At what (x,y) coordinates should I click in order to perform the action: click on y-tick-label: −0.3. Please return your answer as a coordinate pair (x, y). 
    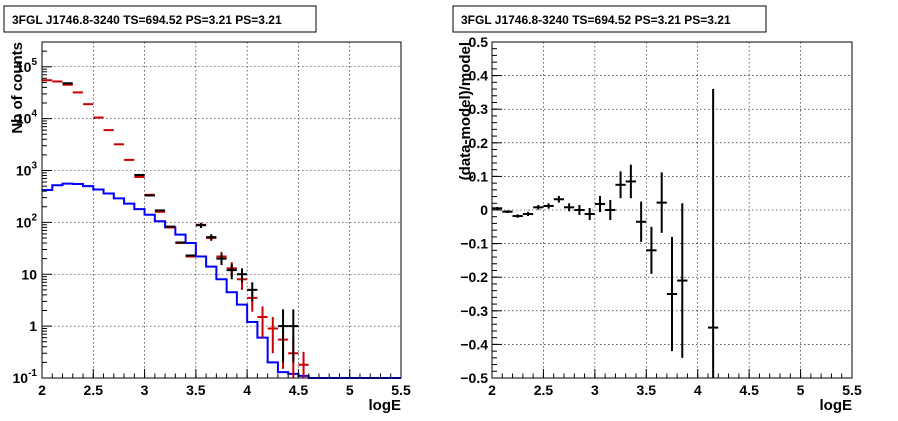
    Looking at the image, I should click on (474, 311).